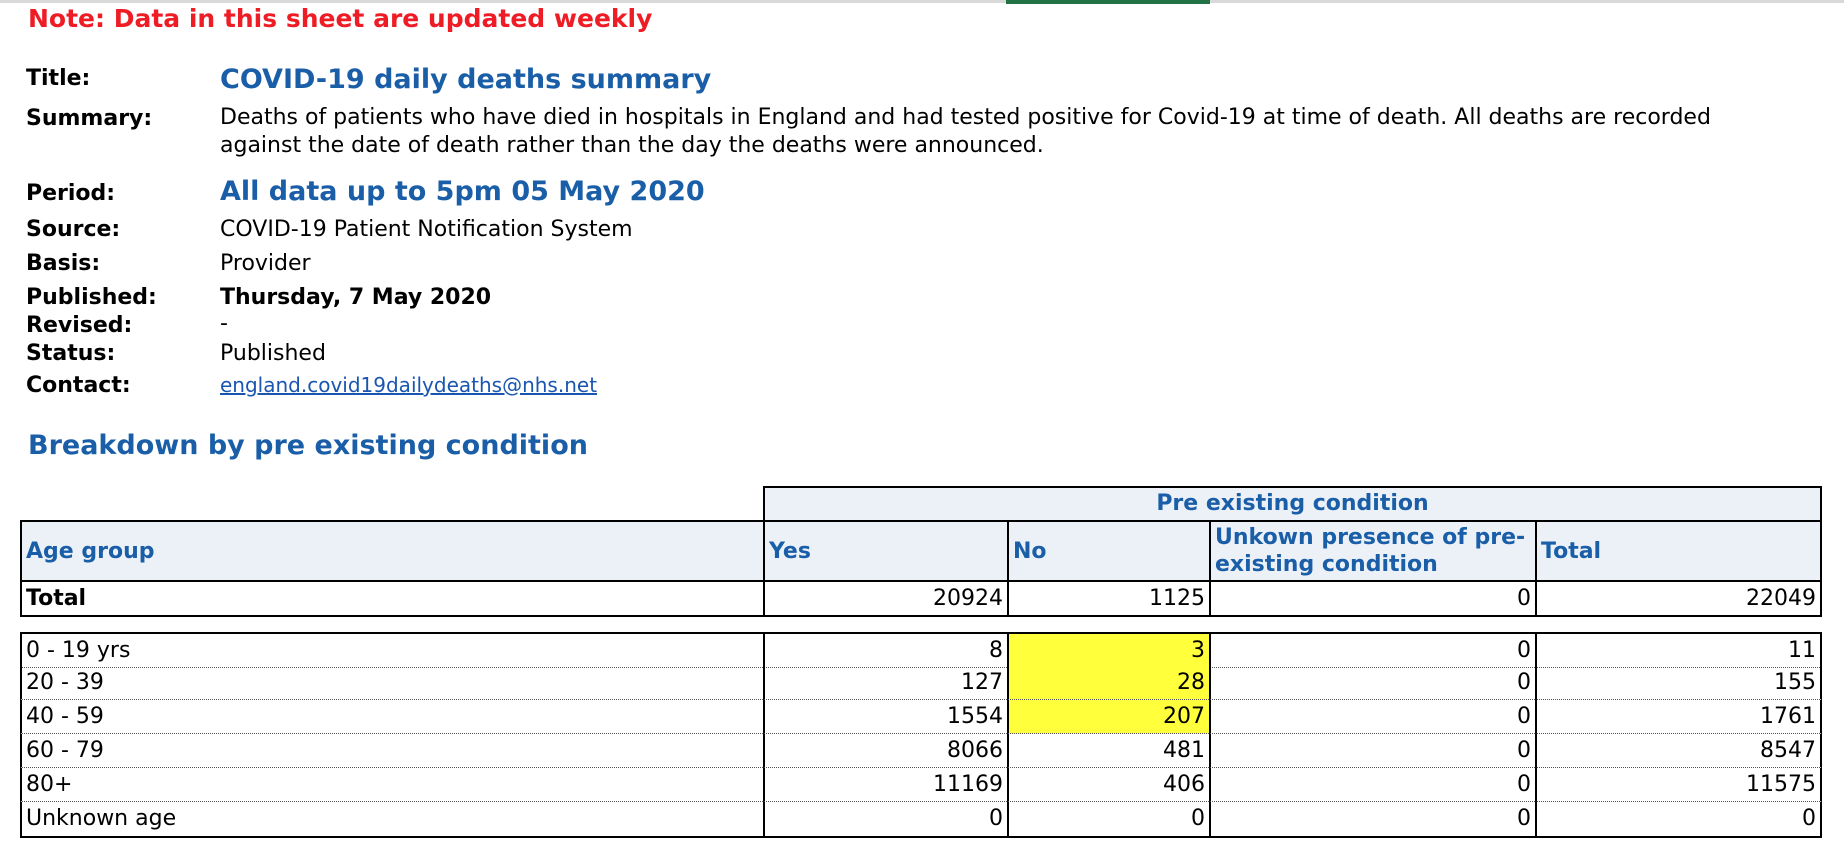  Describe the element at coordinates (392, 751) in the screenshot. I see `table-cell-age-group: 60 - 79` at that location.